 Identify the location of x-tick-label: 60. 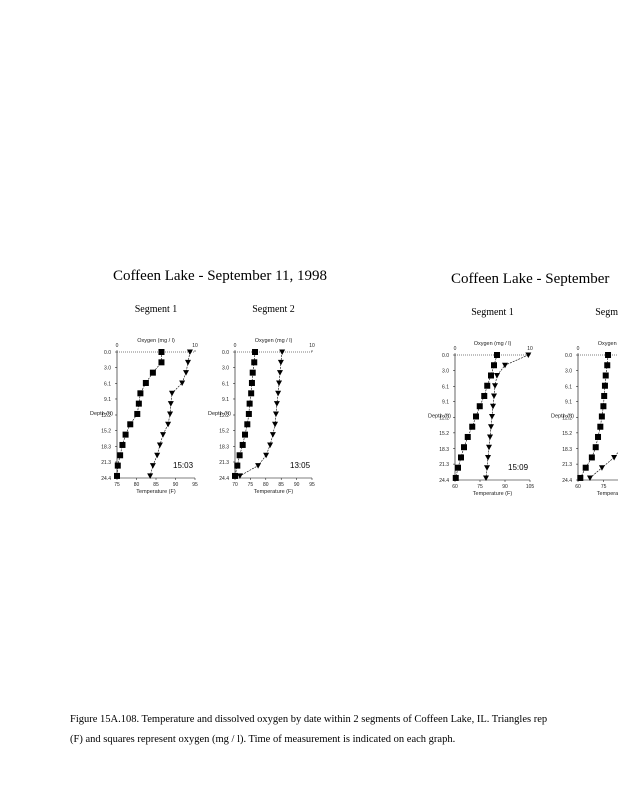
(578, 487).